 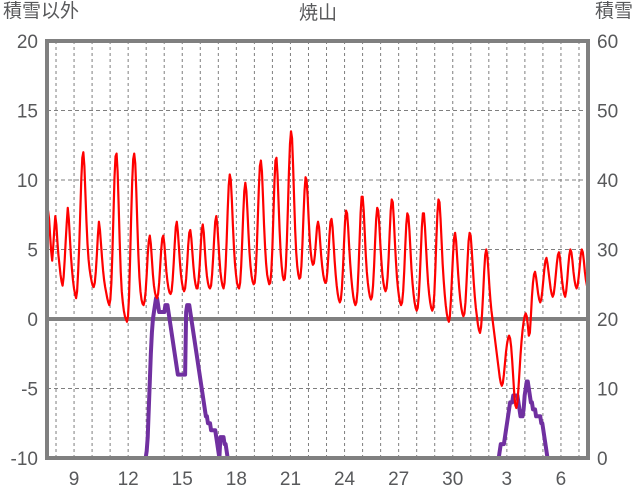 I want to click on svg-text: -10, so click(x=24, y=459).